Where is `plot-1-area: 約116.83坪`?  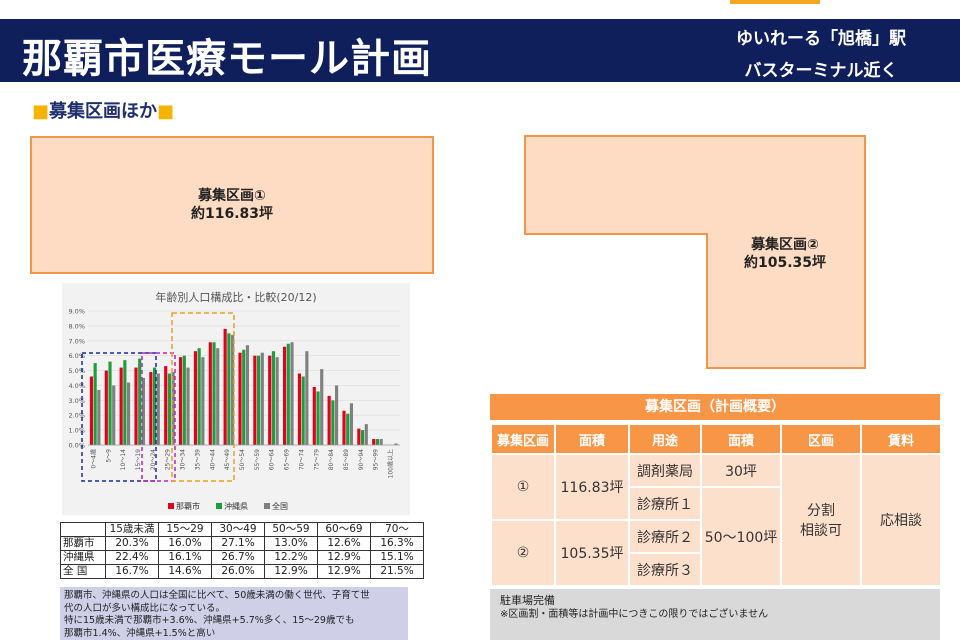 plot-1-area: 約116.83坪 is located at coordinates (232, 214).